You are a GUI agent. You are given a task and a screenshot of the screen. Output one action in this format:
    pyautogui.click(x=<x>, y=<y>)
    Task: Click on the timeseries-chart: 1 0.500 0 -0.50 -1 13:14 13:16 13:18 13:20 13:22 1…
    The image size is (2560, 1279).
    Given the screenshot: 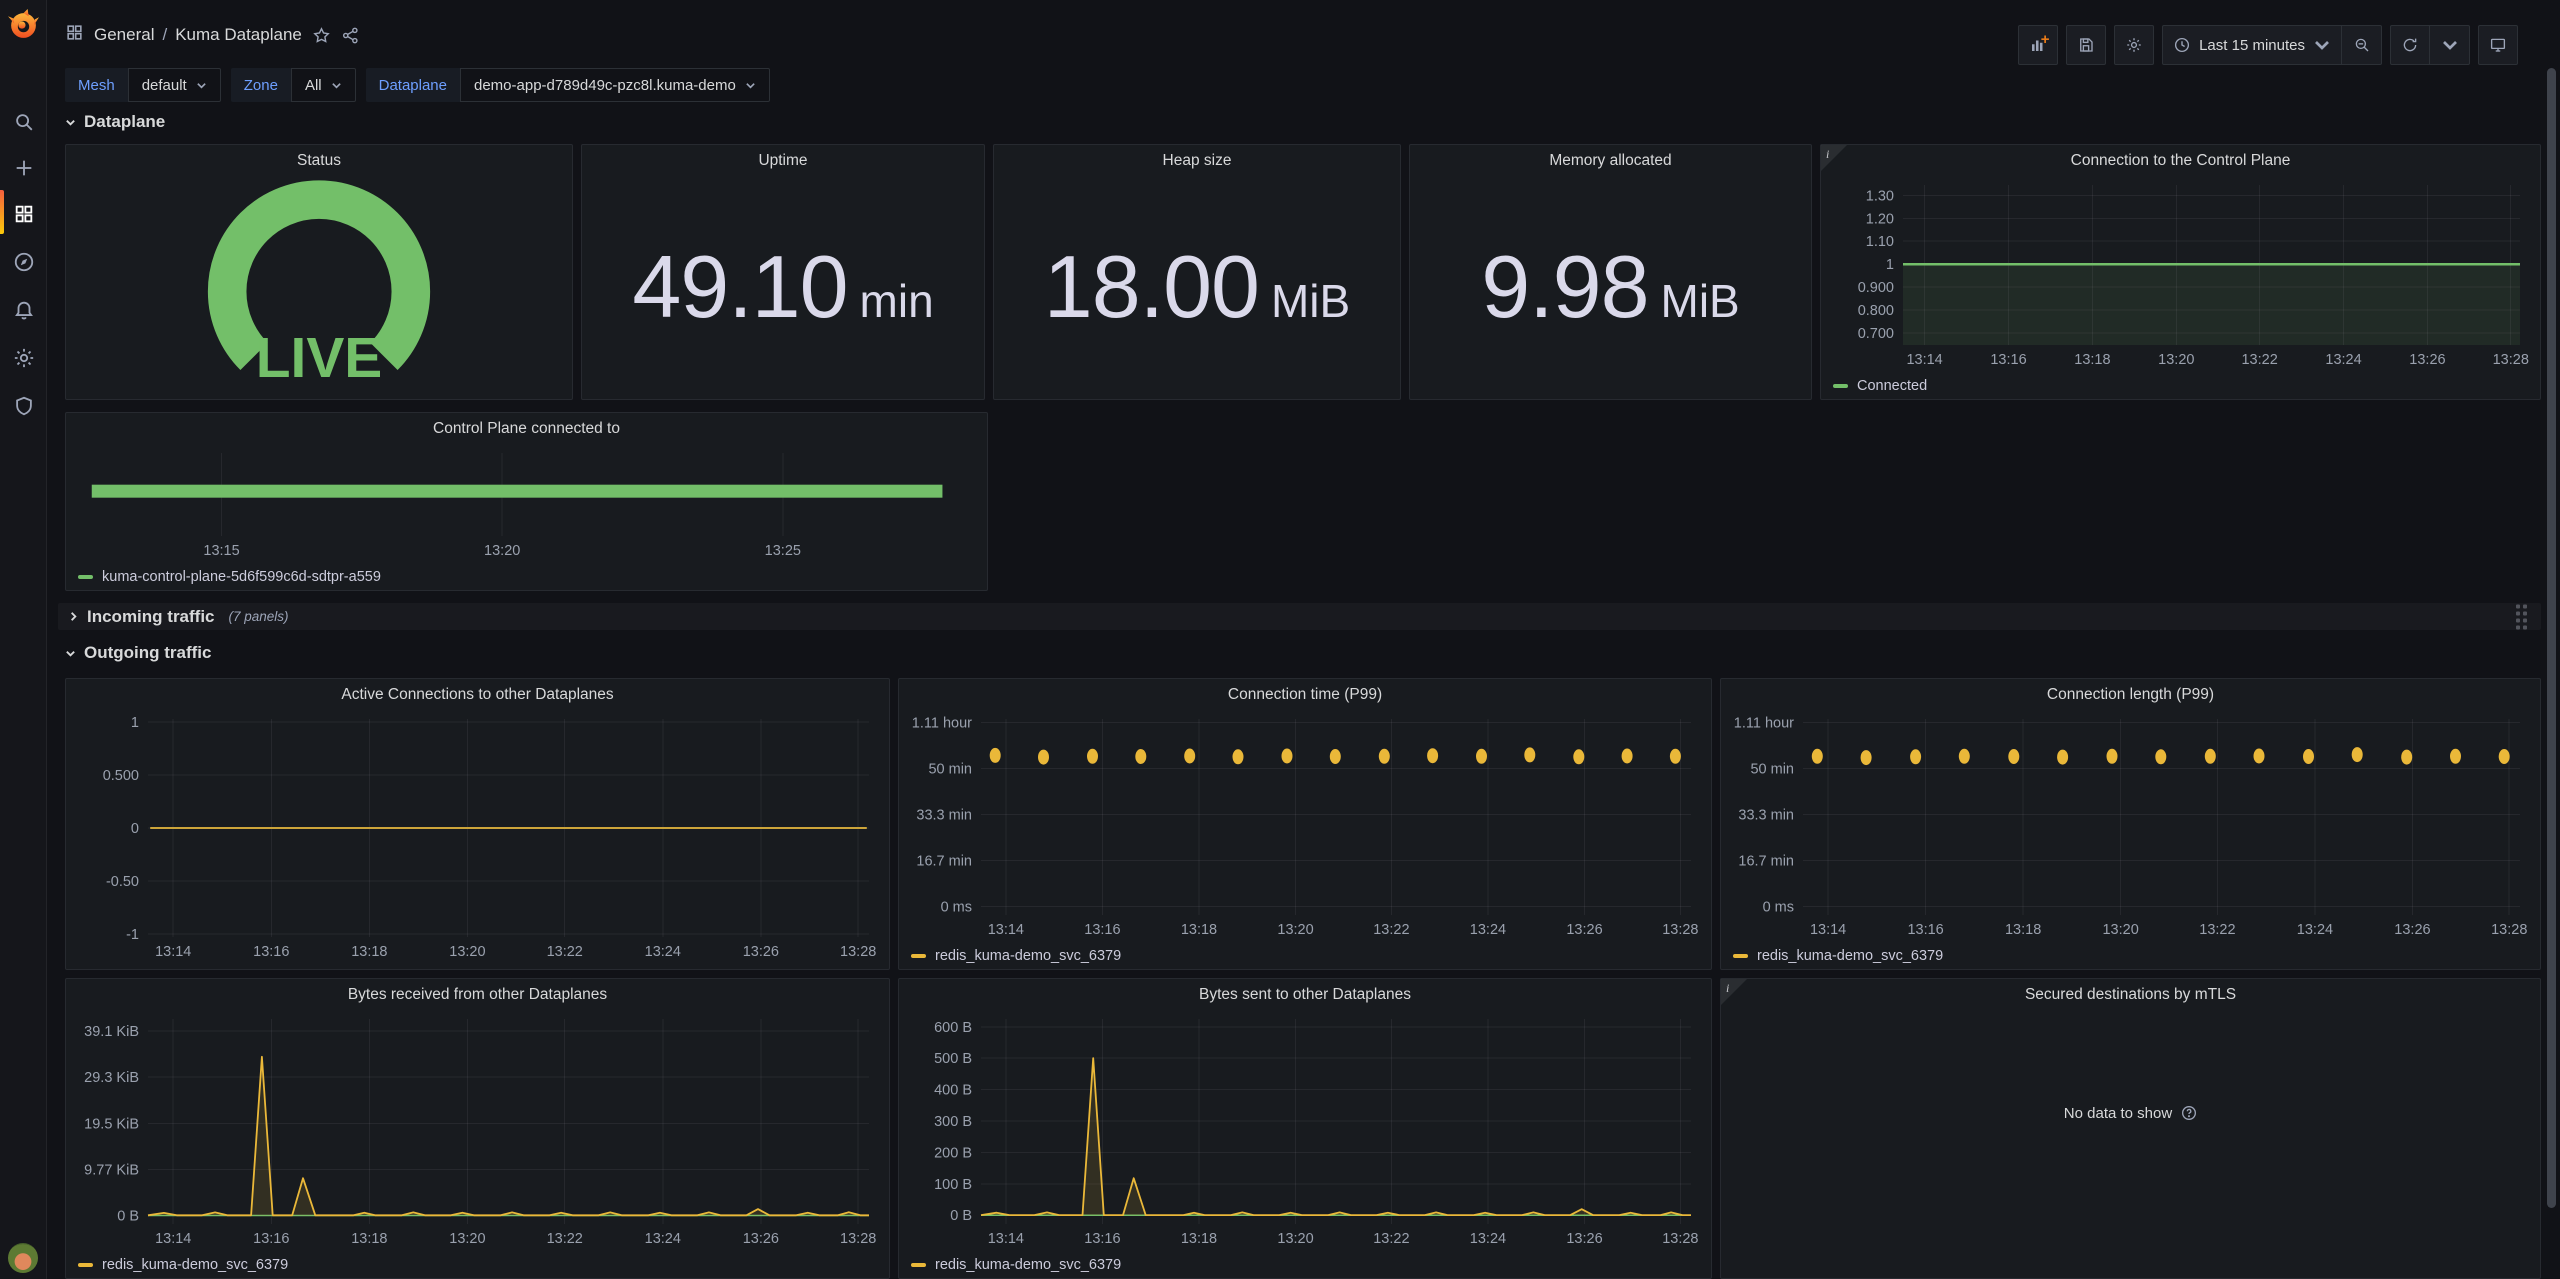 What is the action you would take?
    pyautogui.click(x=476, y=837)
    